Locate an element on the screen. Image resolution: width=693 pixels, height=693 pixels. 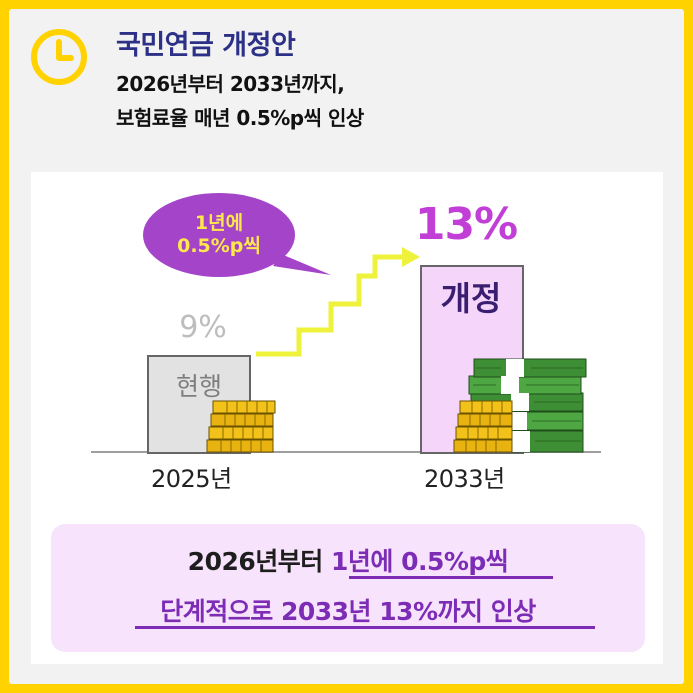
year-start: 2025년 is located at coordinates (191, 479).